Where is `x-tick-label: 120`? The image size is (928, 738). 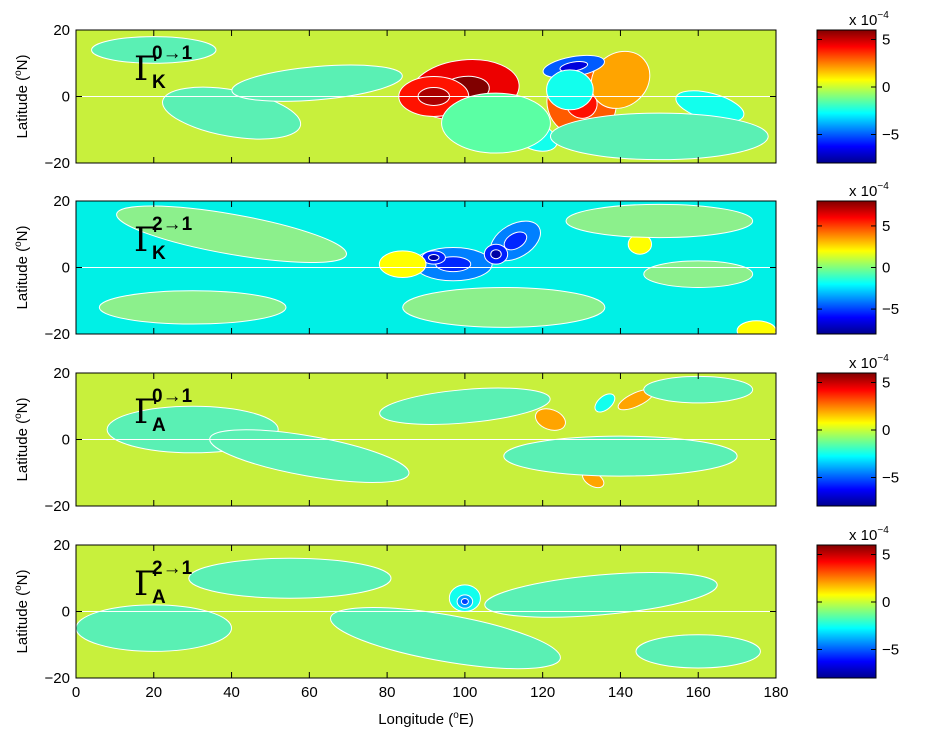
x-tick-label: 120 is located at coordinates (542, 692).